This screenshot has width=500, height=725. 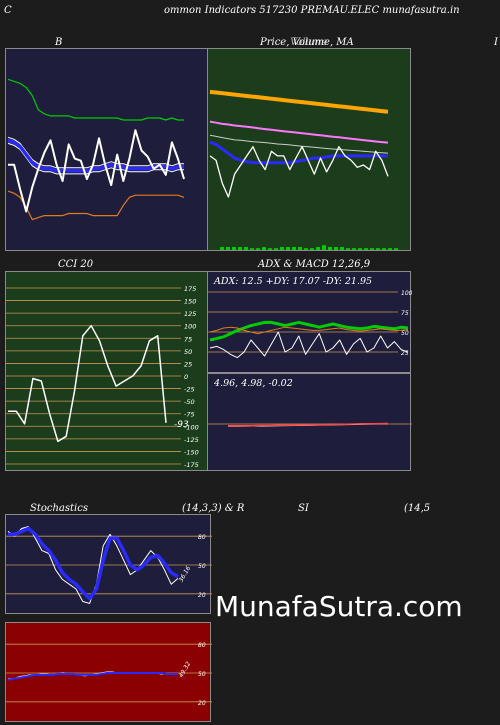 I want to click on cci-tick-label: 0, so click(x=186, y=377).